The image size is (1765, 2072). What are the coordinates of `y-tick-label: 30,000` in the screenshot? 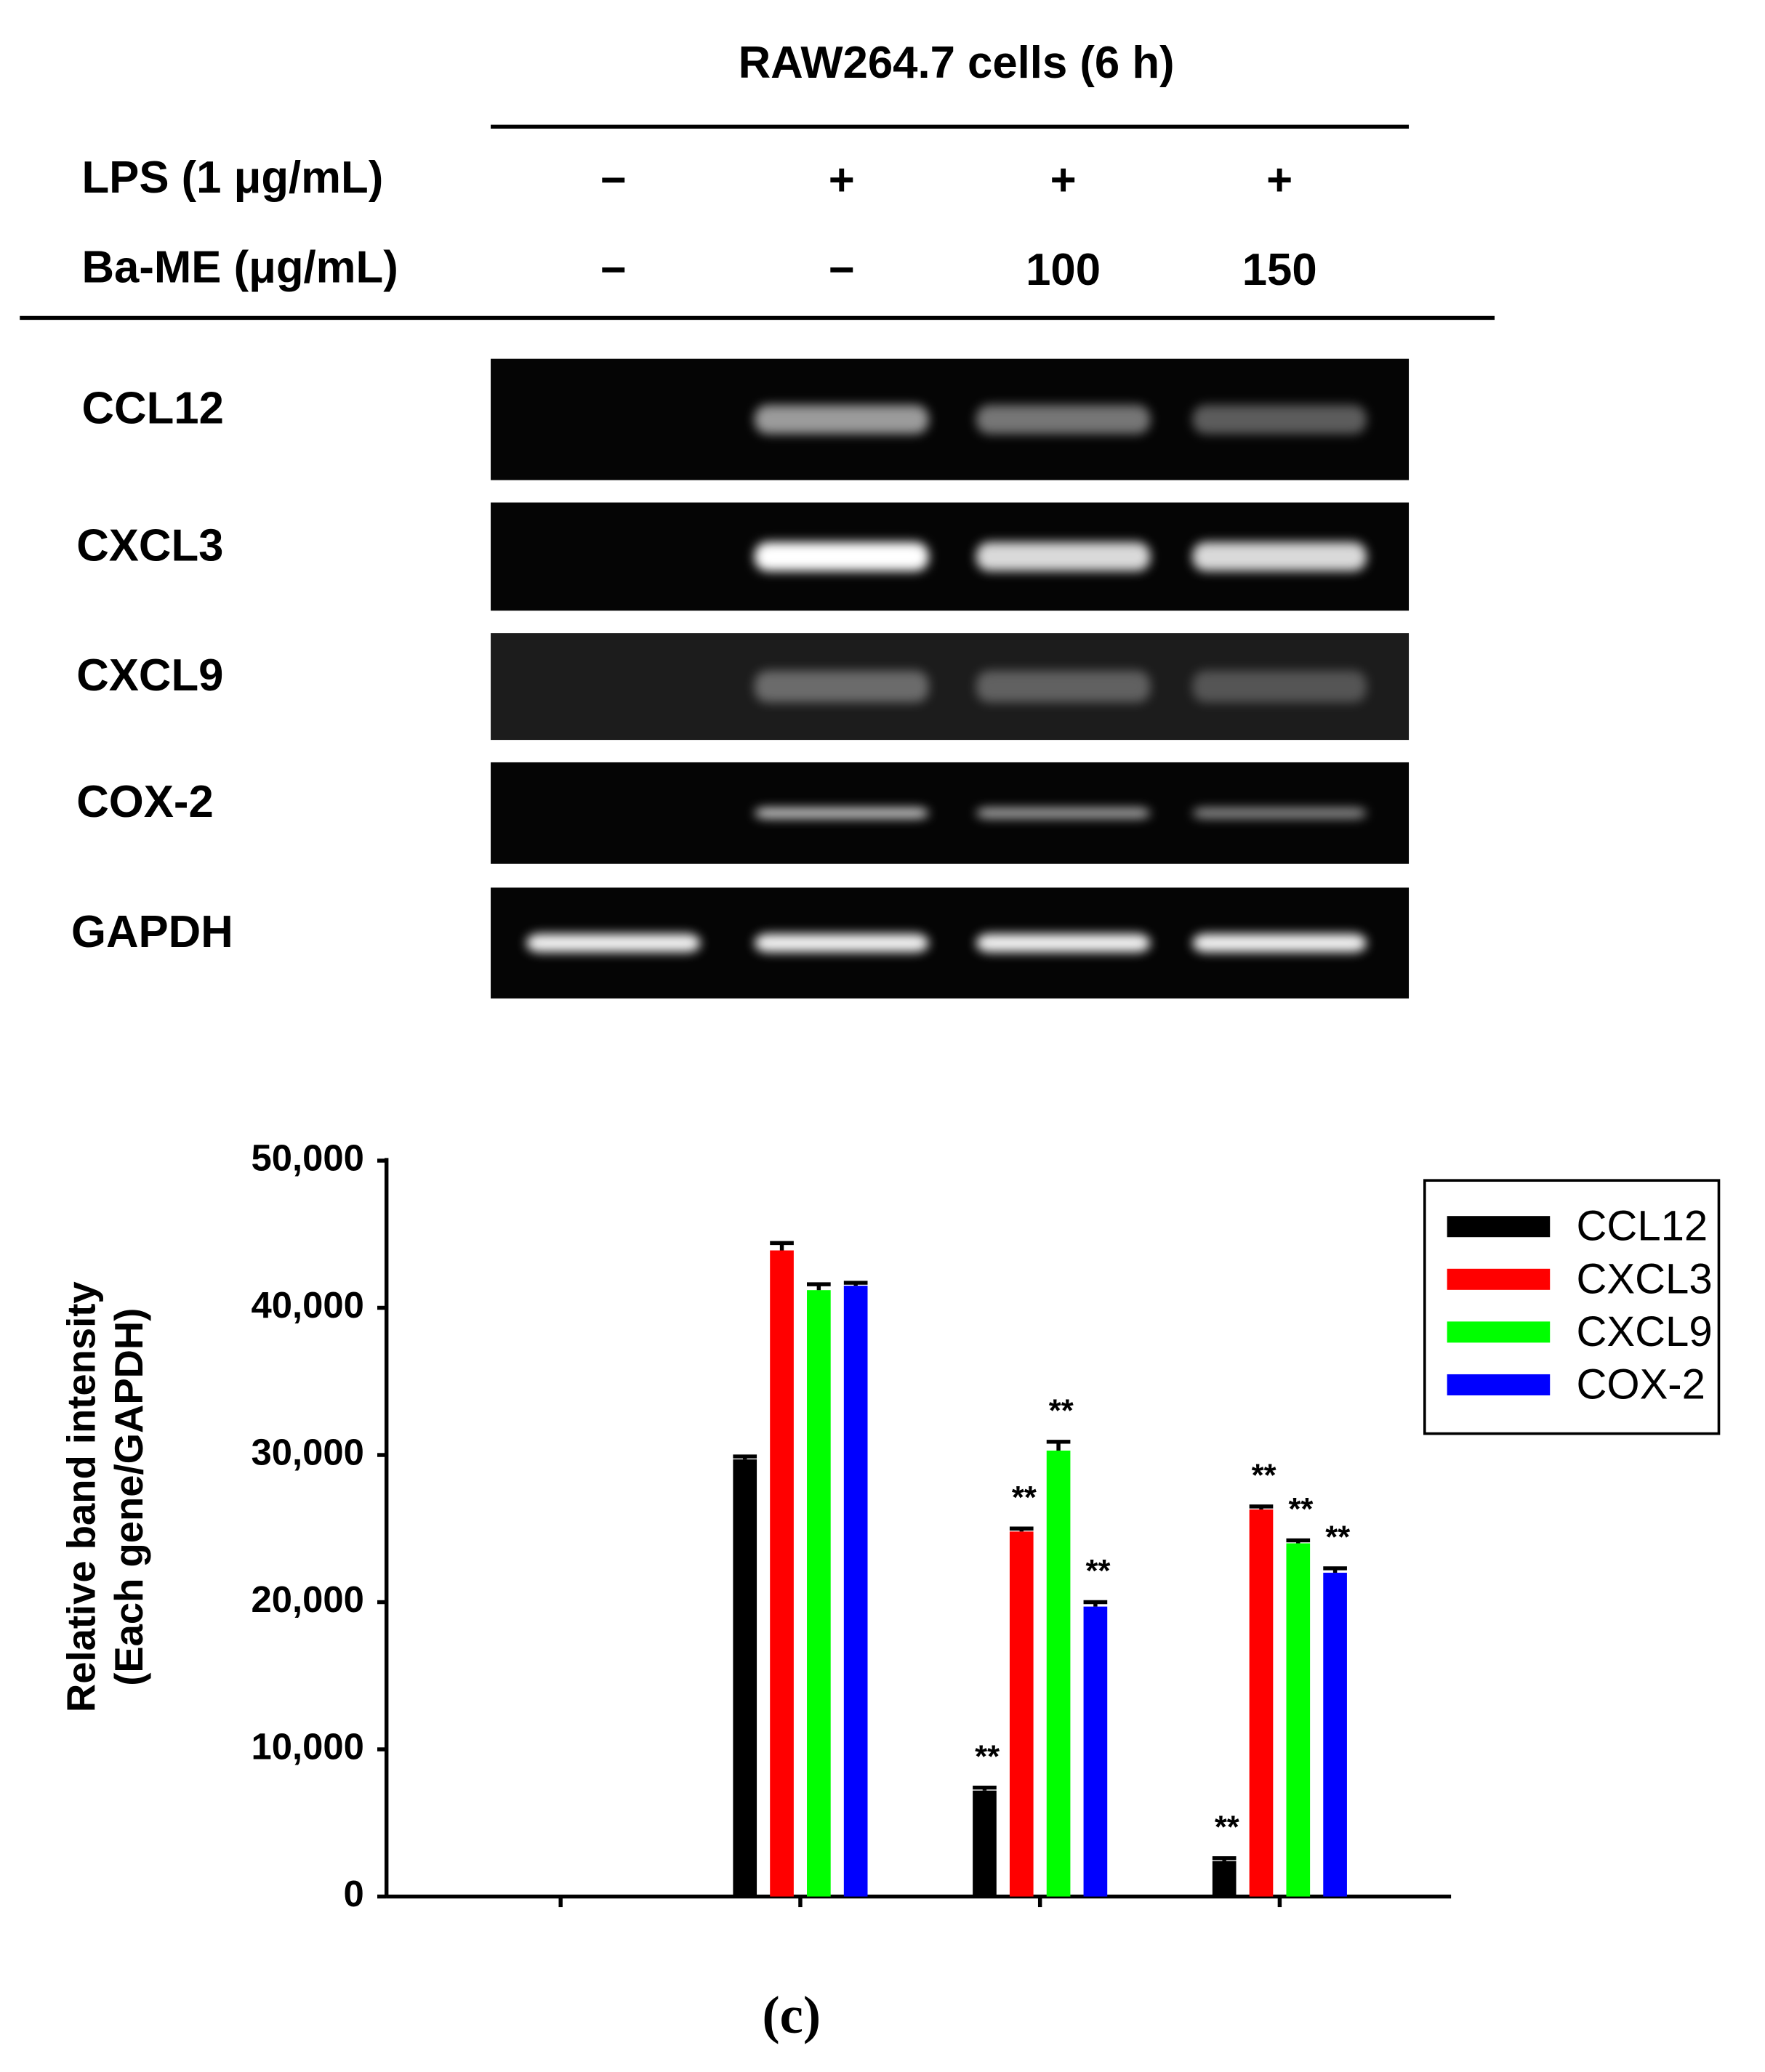 It's located at (307, 1451).